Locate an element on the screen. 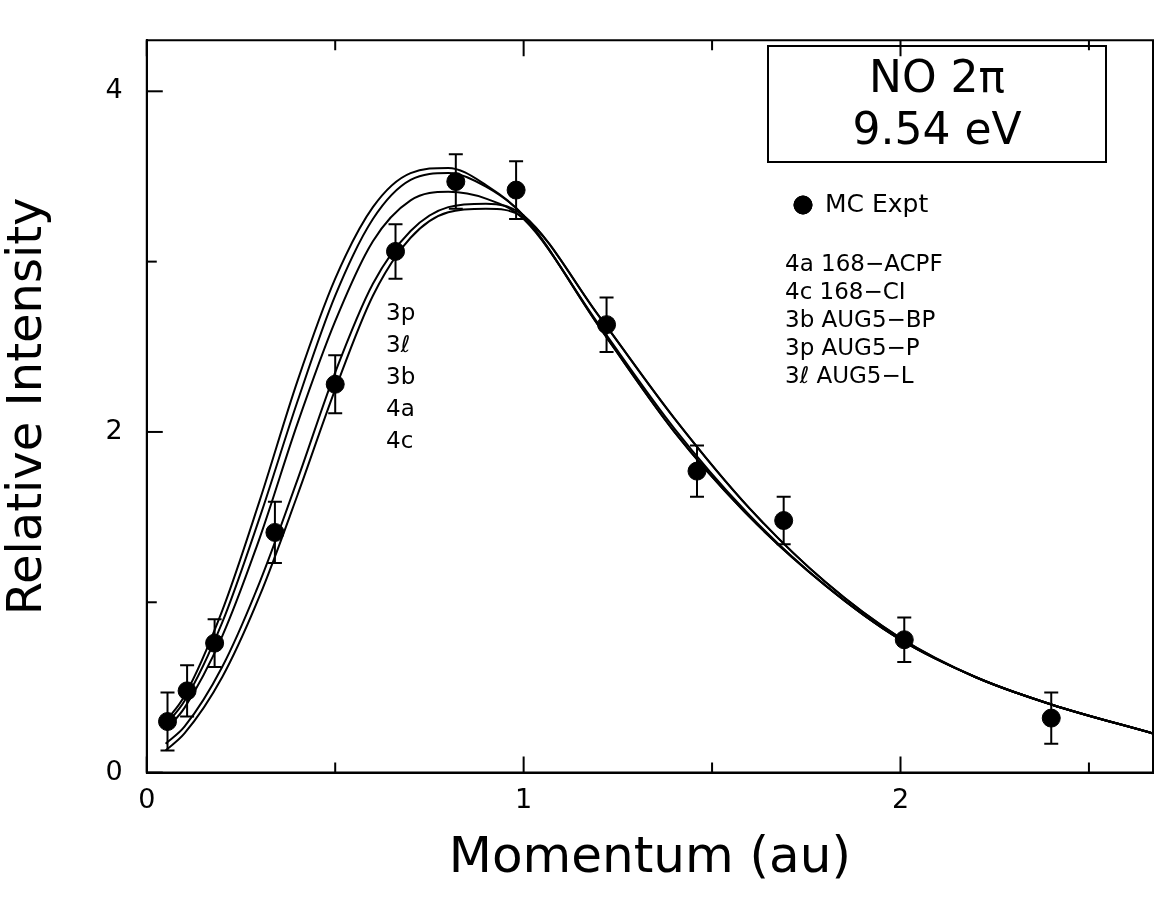 Image resolution: width=1163 pixels, height=899 pixels. legend-label: MC Expt is located at coordinates (877, 203).